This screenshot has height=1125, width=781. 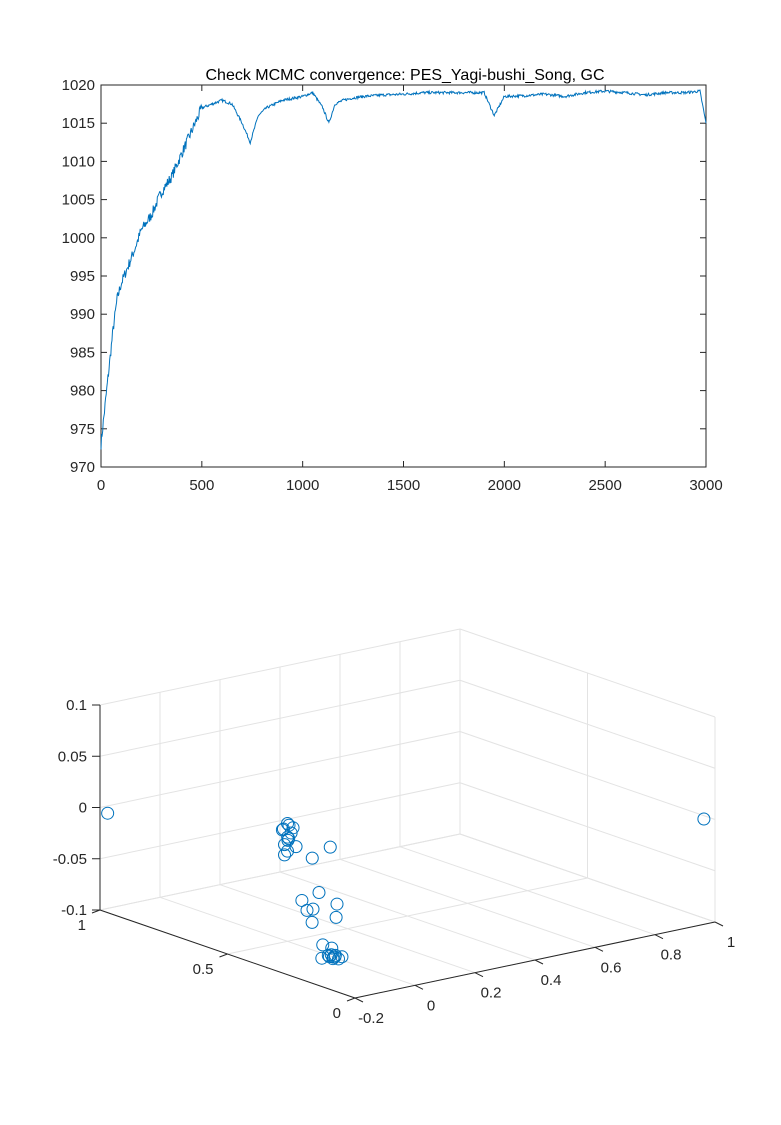 What do you see at coordinates (82, 352) in the screenshot?
I see `y-tick-label: 985` at bounding box center [82, 352].